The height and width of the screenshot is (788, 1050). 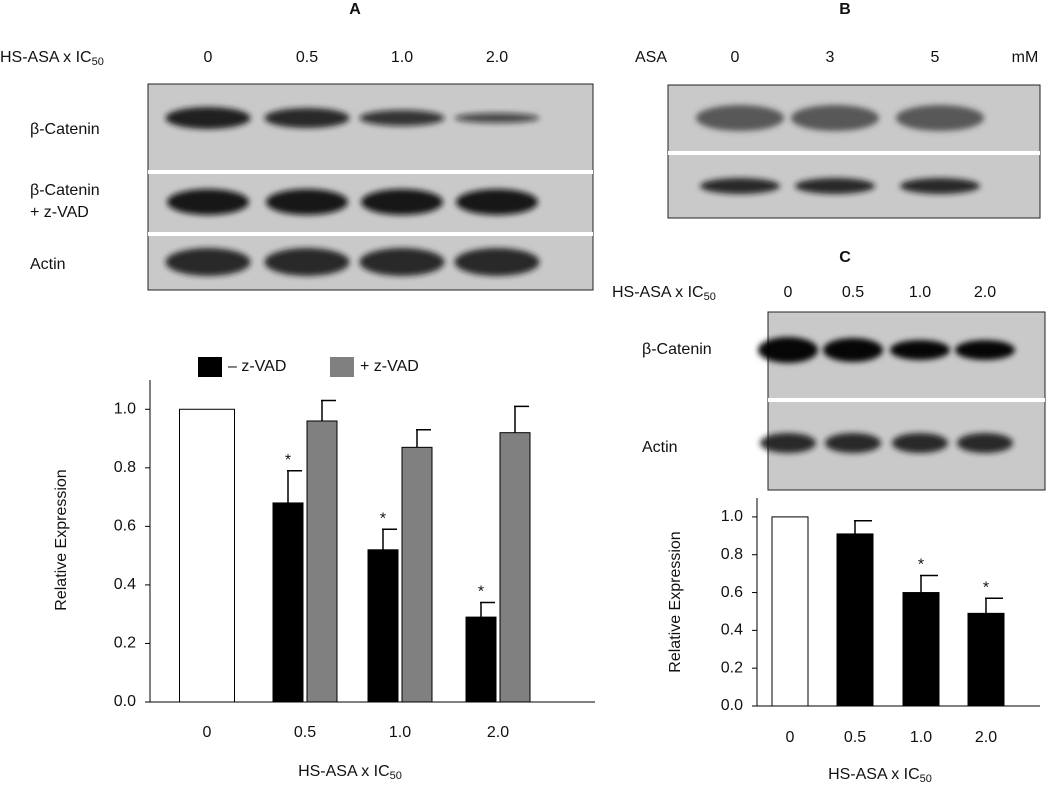 I want to click on panel-label: C, so click(x=845, y=257).